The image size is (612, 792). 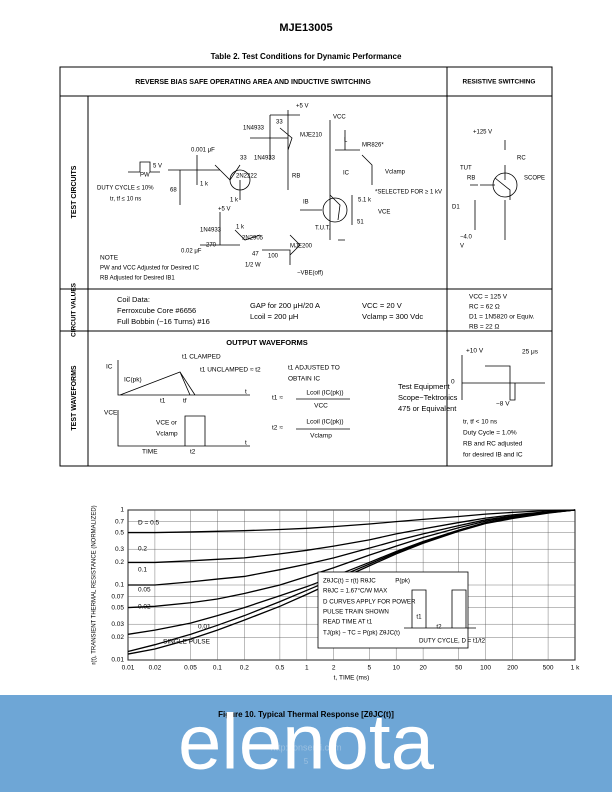 I want to click on waveform-label: t2 ≈, so click(x=277, y=428).